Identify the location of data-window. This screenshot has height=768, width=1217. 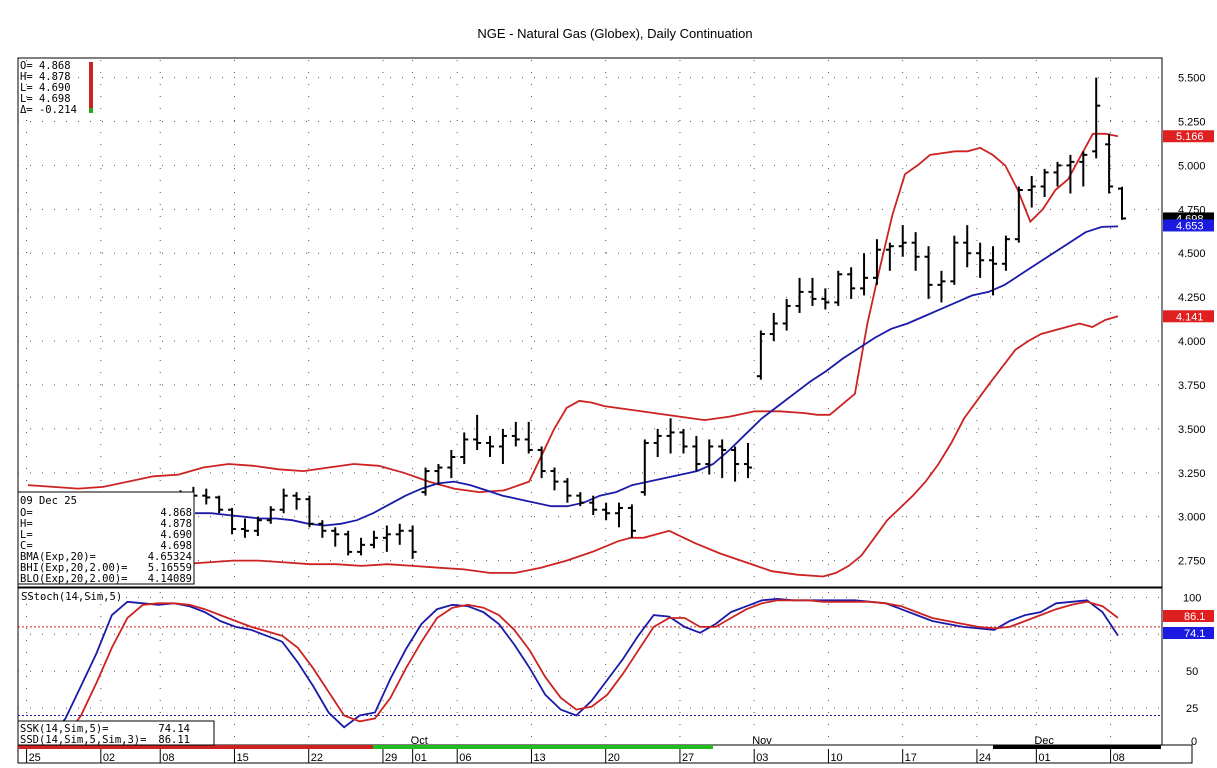
(106, 538).